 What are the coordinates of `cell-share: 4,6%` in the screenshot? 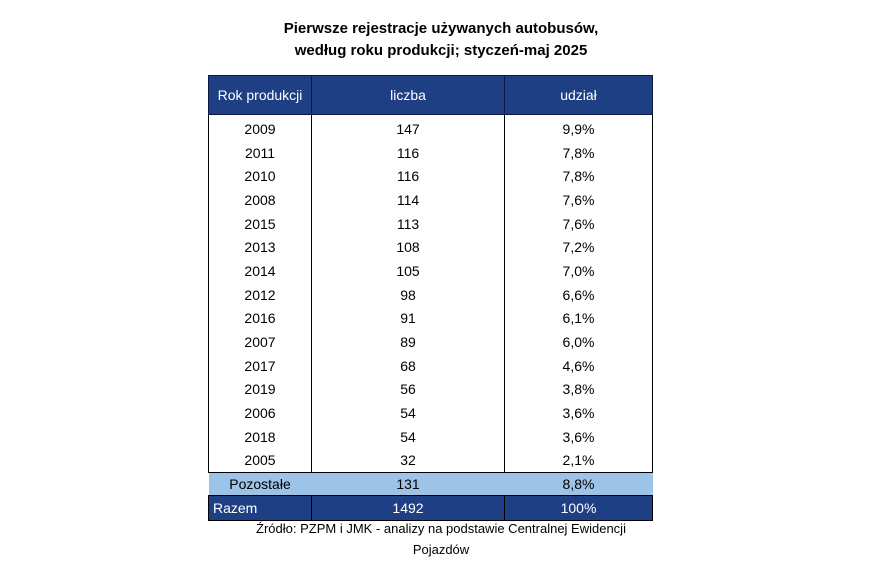 It's located at (578, 365).